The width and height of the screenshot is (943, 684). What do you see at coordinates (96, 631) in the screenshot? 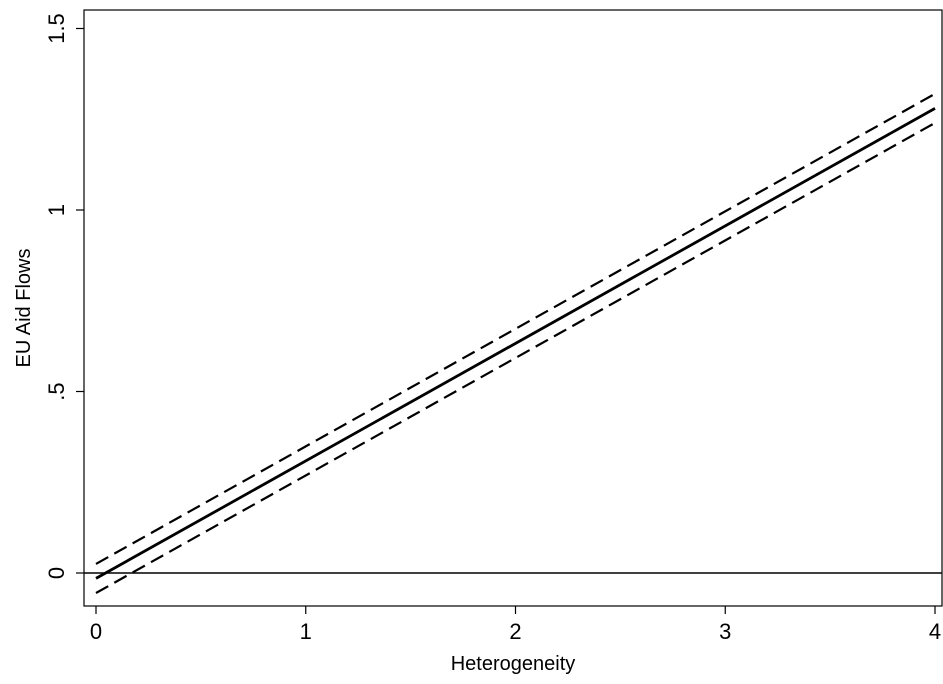
I see `x-tick-label: 0` at bounding box center [96, 631].